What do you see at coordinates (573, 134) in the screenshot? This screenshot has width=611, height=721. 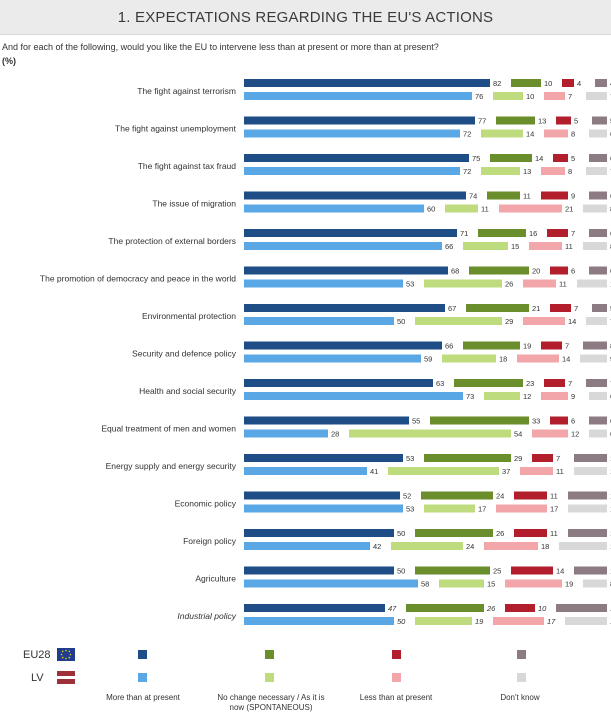 I see `data-label: 8` at bounding box center [573, 134].